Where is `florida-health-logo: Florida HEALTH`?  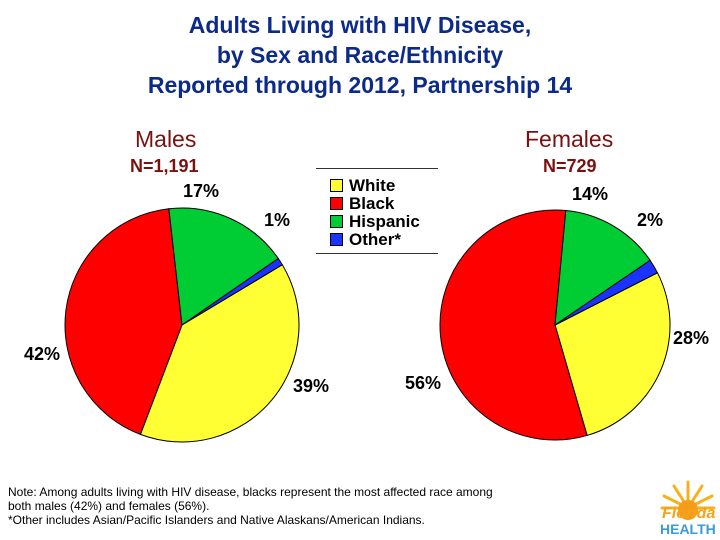
florida-health-logo: Florida HEALTH is located at coordinates (688, 508).